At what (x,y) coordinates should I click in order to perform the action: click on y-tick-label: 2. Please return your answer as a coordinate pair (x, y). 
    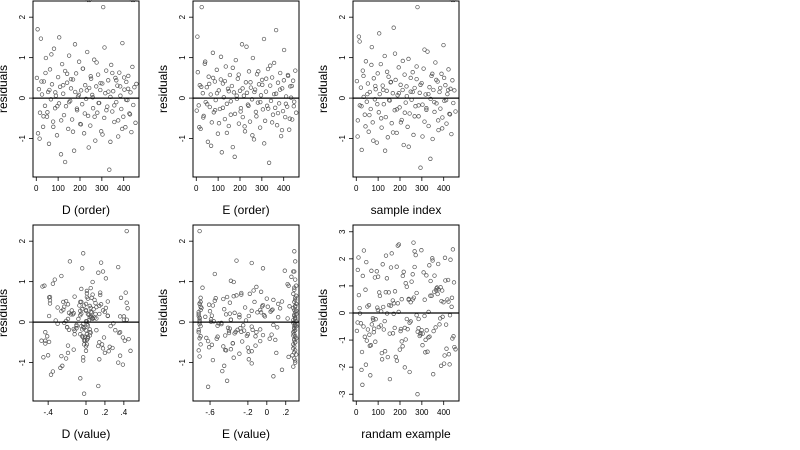
    Looking at the image, I should click on (182, 240).